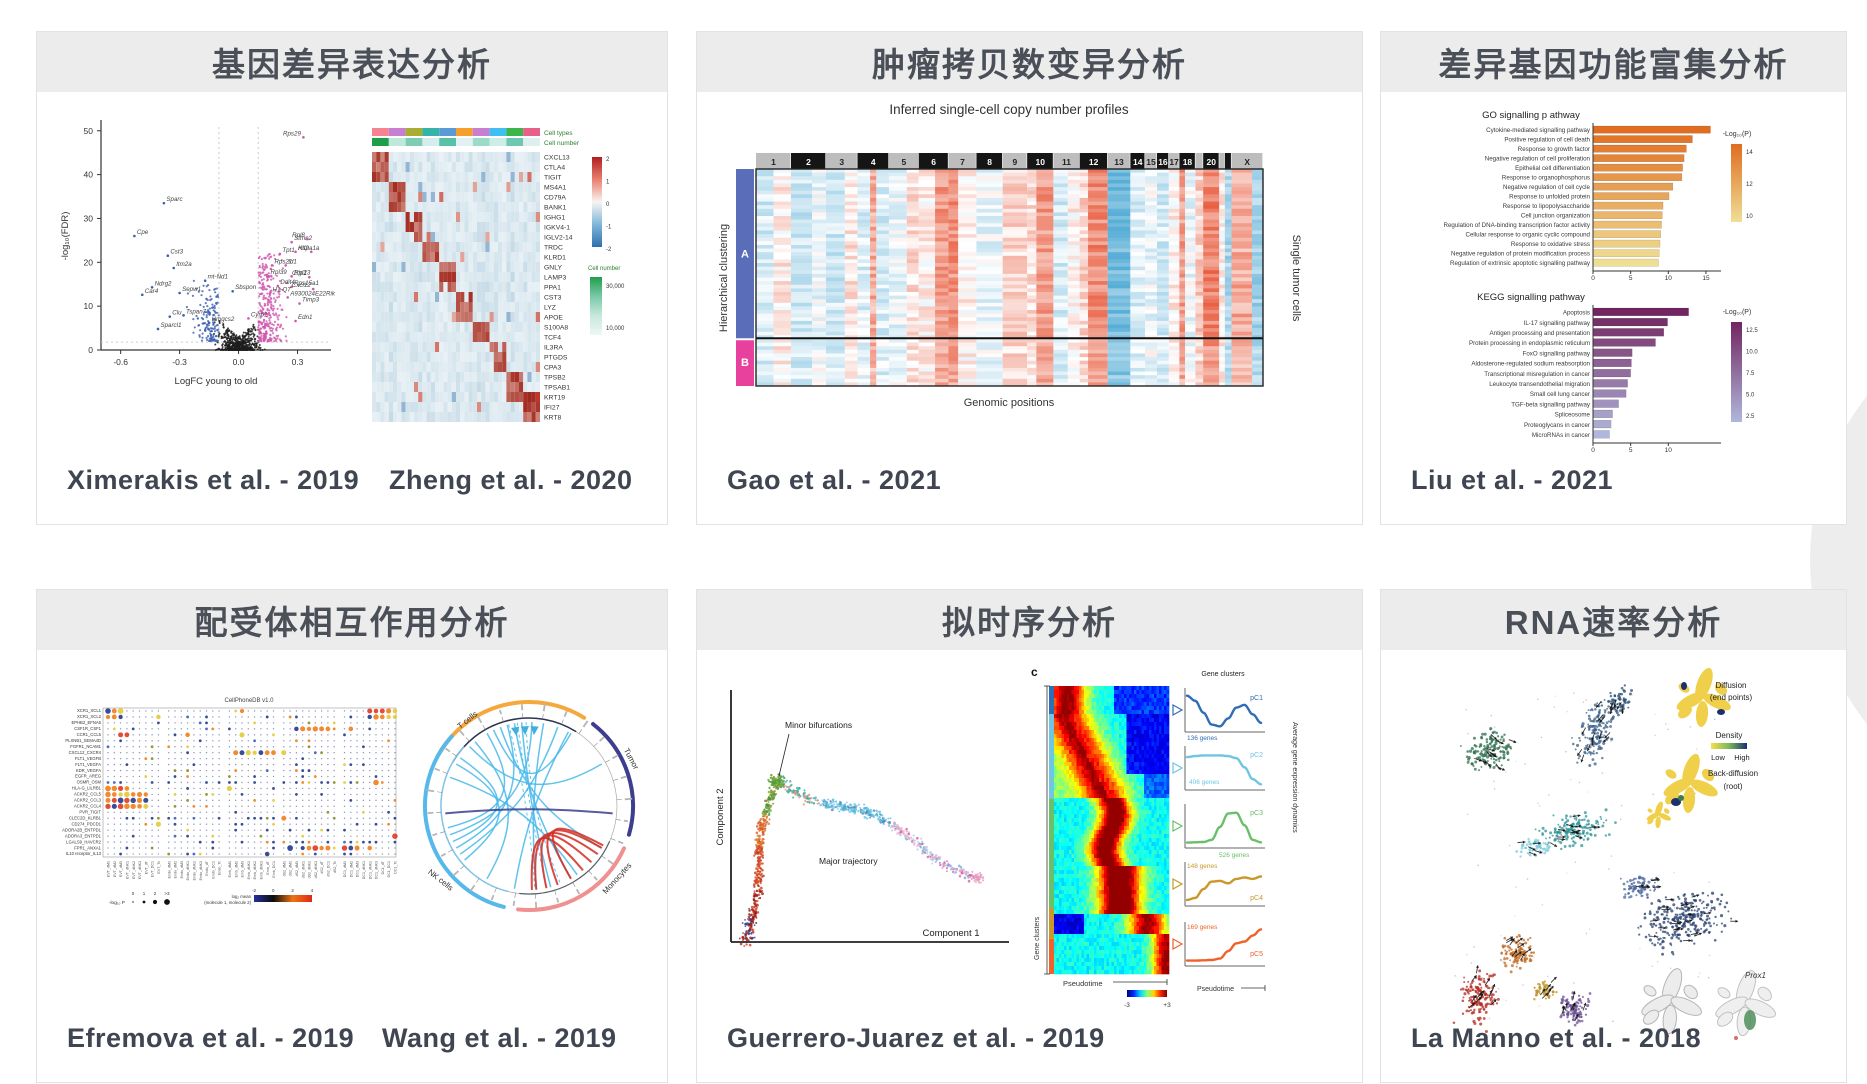 The height and width of the screenshot is (1084, 1867). I want to click on svg-text: Klf2, so click(303, 248).